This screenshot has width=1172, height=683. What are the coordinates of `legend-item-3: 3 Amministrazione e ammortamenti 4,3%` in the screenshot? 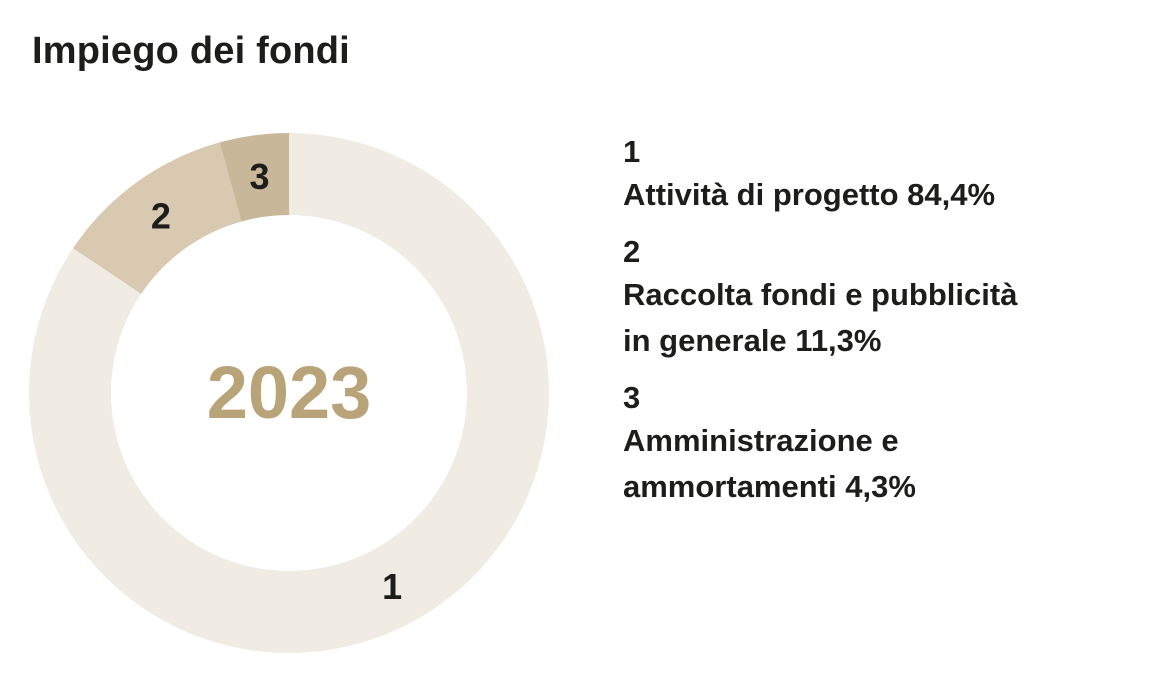 It's located at (883, 444).